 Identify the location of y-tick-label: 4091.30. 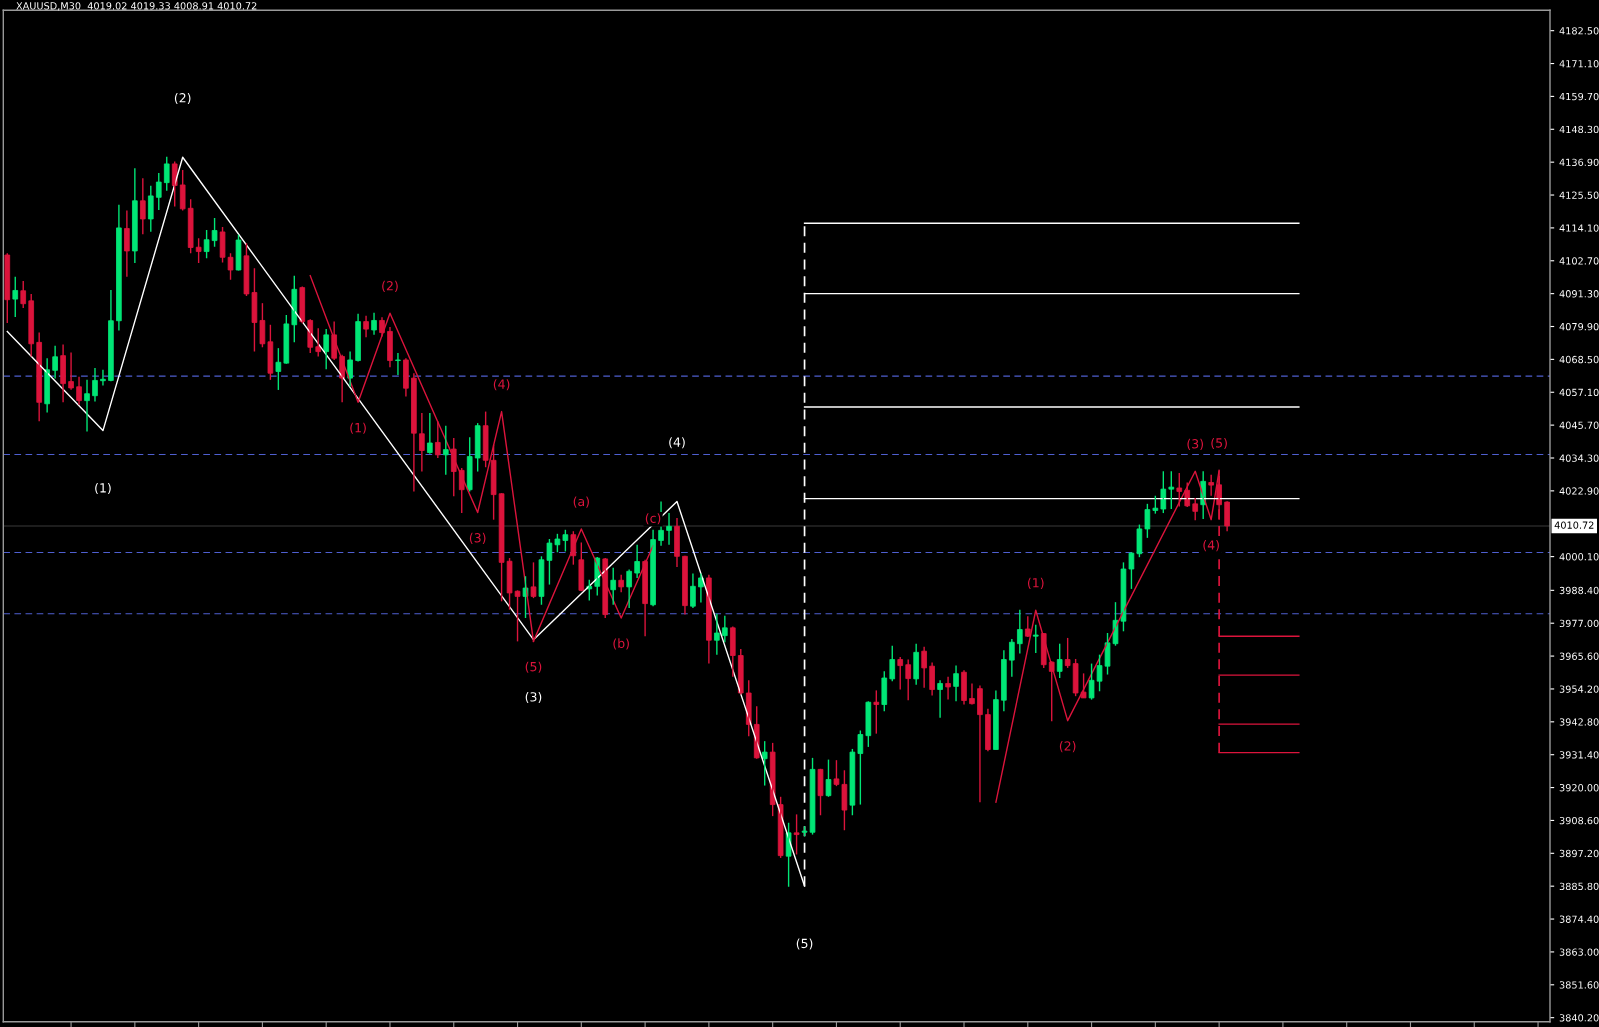
(1579, 294).